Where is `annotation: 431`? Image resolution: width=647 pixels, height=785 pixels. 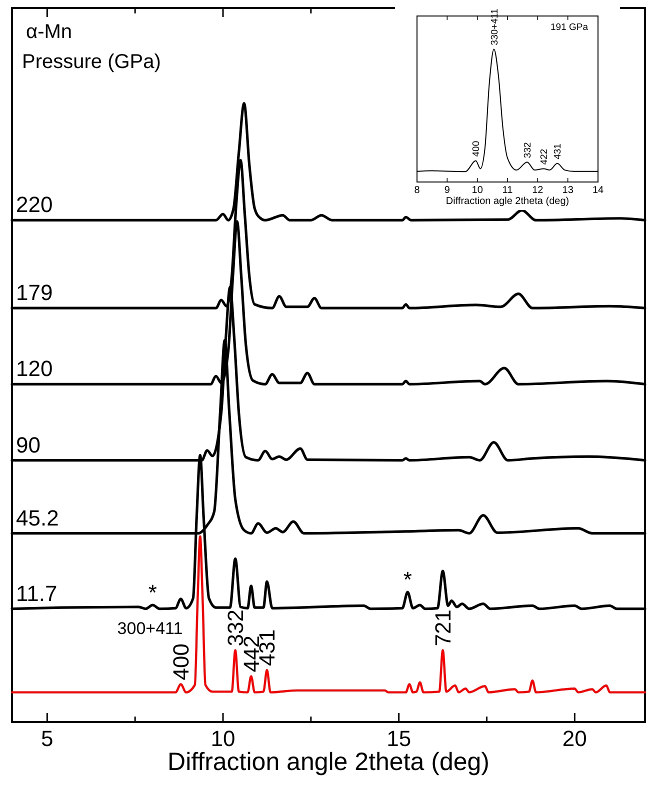
annotation: 431 is located at coordinates (558, 152).